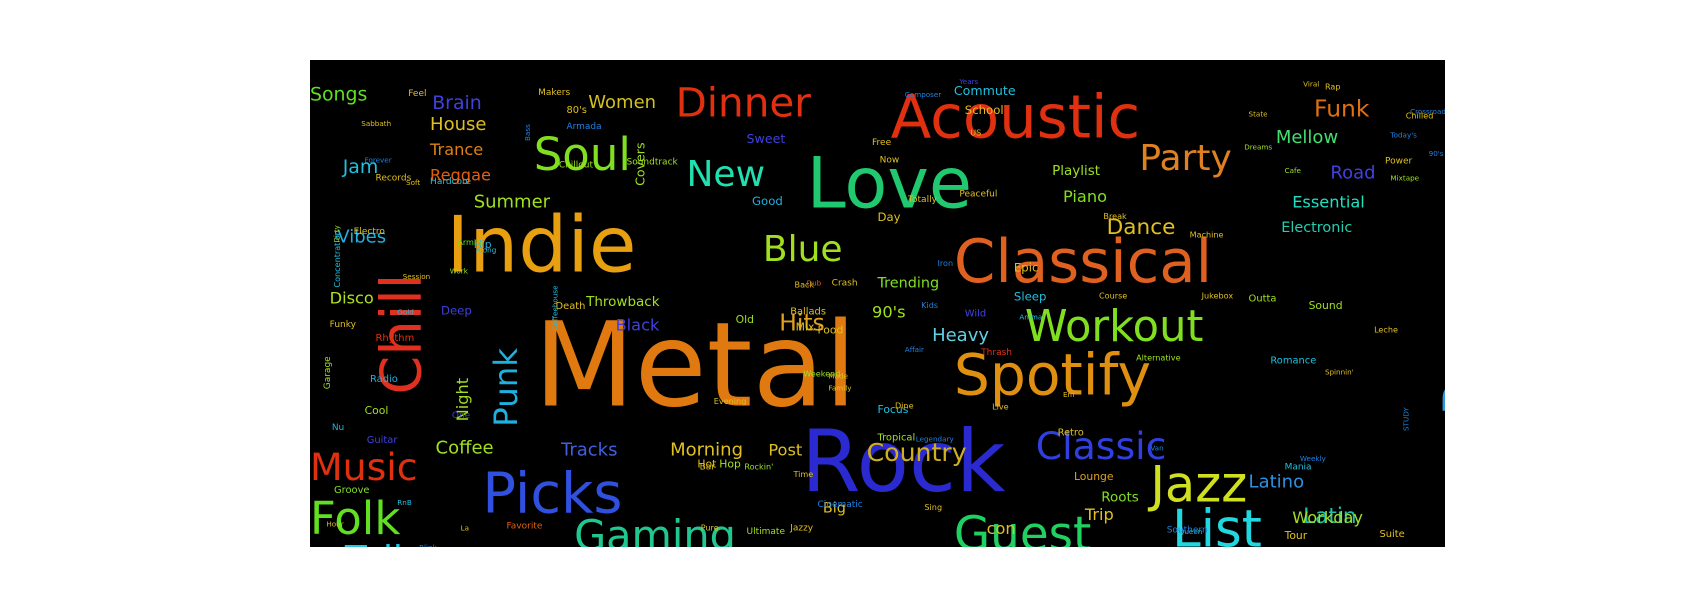  I want to click on word-classic-20: Classic, so click(1101, 446).